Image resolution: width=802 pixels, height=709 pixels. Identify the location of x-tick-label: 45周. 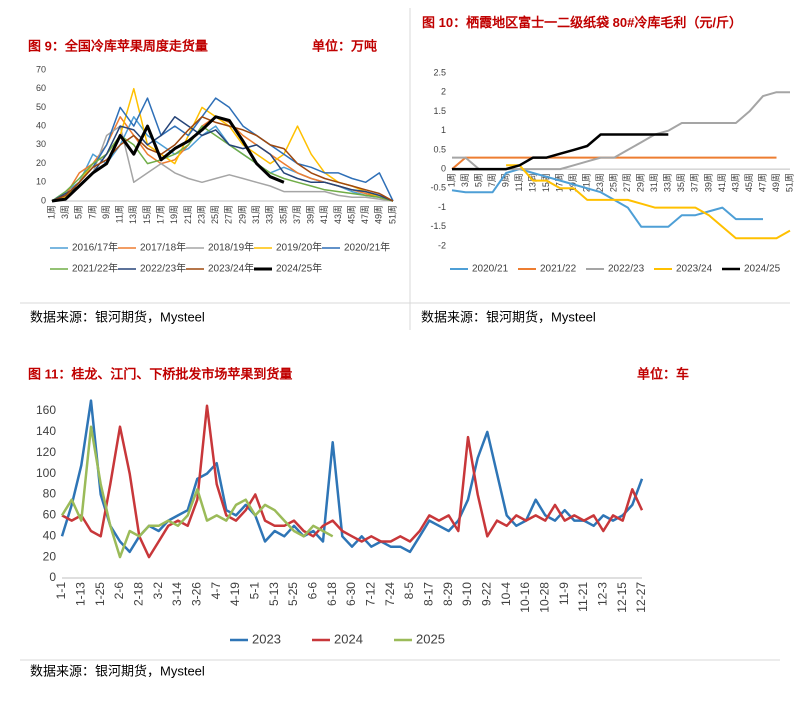
(749, 182).